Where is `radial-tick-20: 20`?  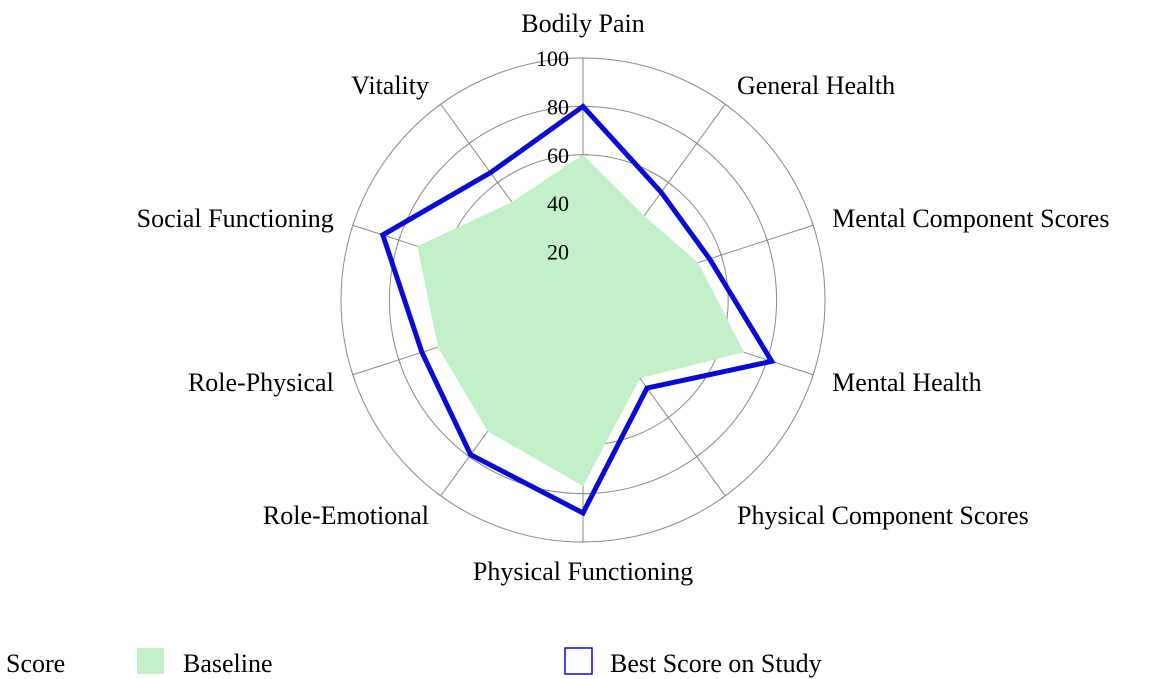 radial-tick-20: 20 is located at coordinates (558, 252).